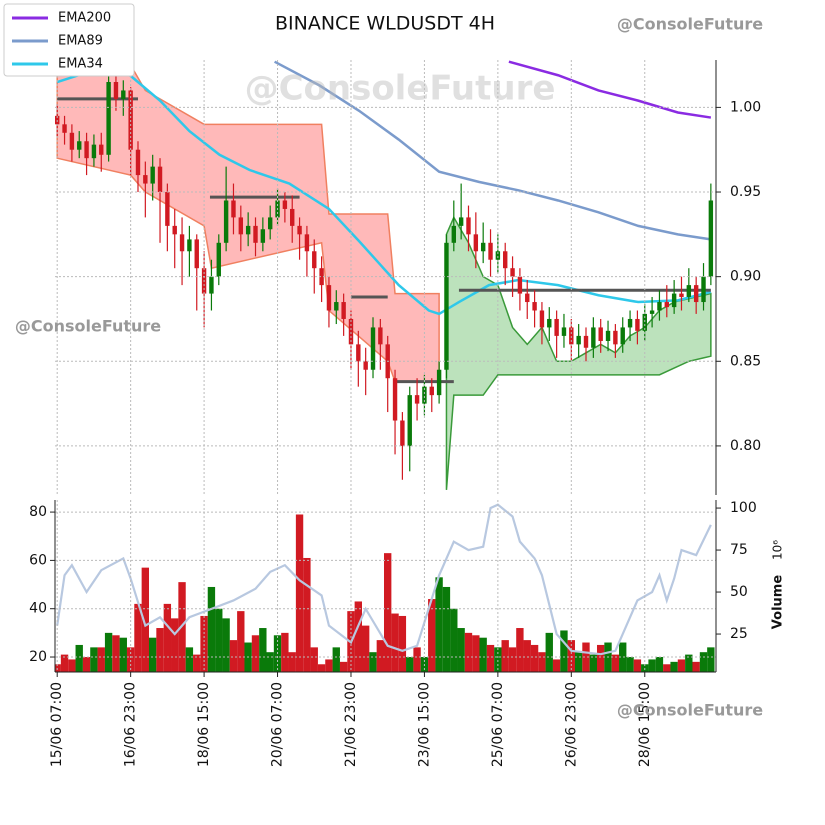  Describe the element at coordinates (131, 724) in the screenshot. I see `x-tick-label: 16/06 23:00` at that location.